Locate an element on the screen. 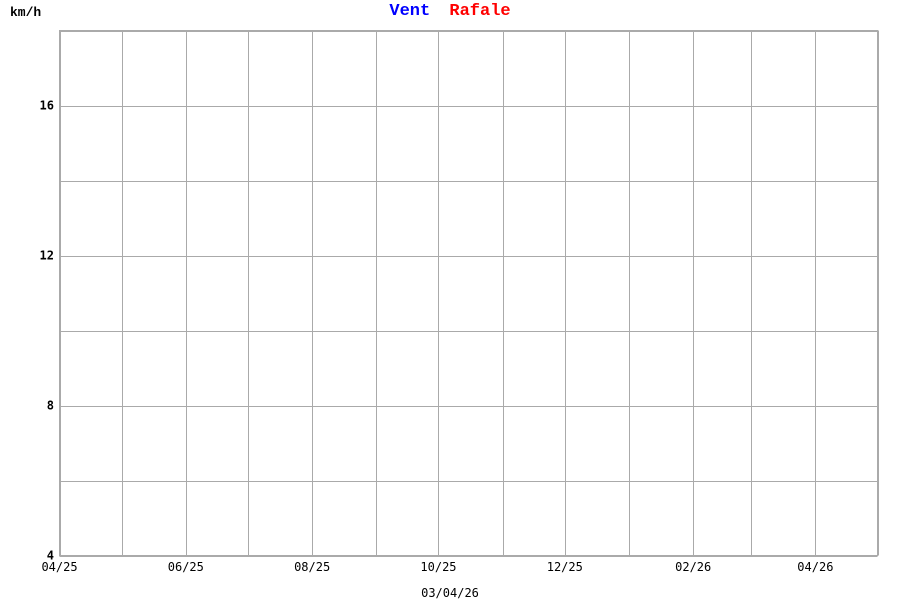 The height and width of the screenshot is (600, 900). y-tick-label: 4 is located at coordinates (50, 556).